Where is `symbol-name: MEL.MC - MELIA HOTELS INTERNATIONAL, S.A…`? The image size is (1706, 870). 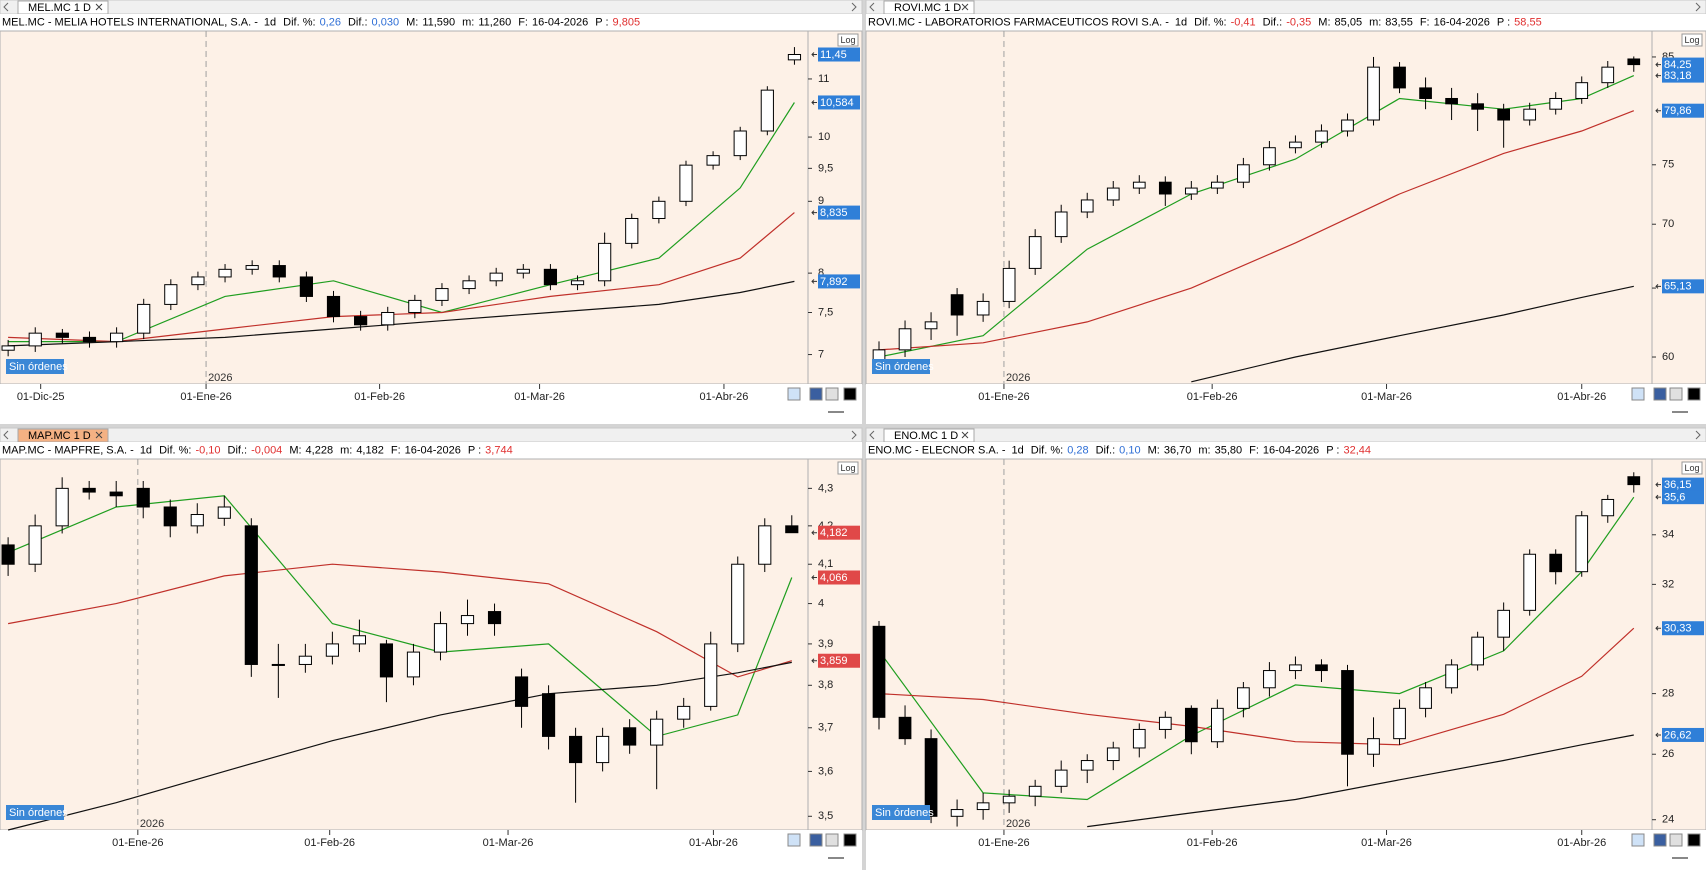 symbol-name: MEL.MC - MELIA HOTELS INTERNATIONAL, S.A… is located at coordinates (130, 22).